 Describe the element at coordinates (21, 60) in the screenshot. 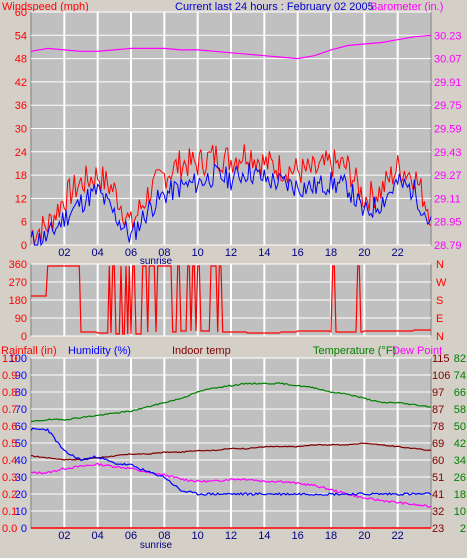

I see `y-tick-label-windspeed: 48` at that location.